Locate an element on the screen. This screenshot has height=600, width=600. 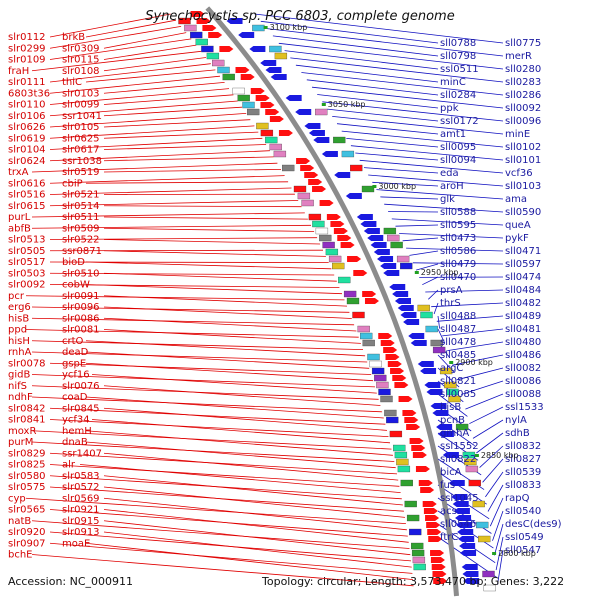
gene-label-right: sll0547 is located at coordinates (523, 550).